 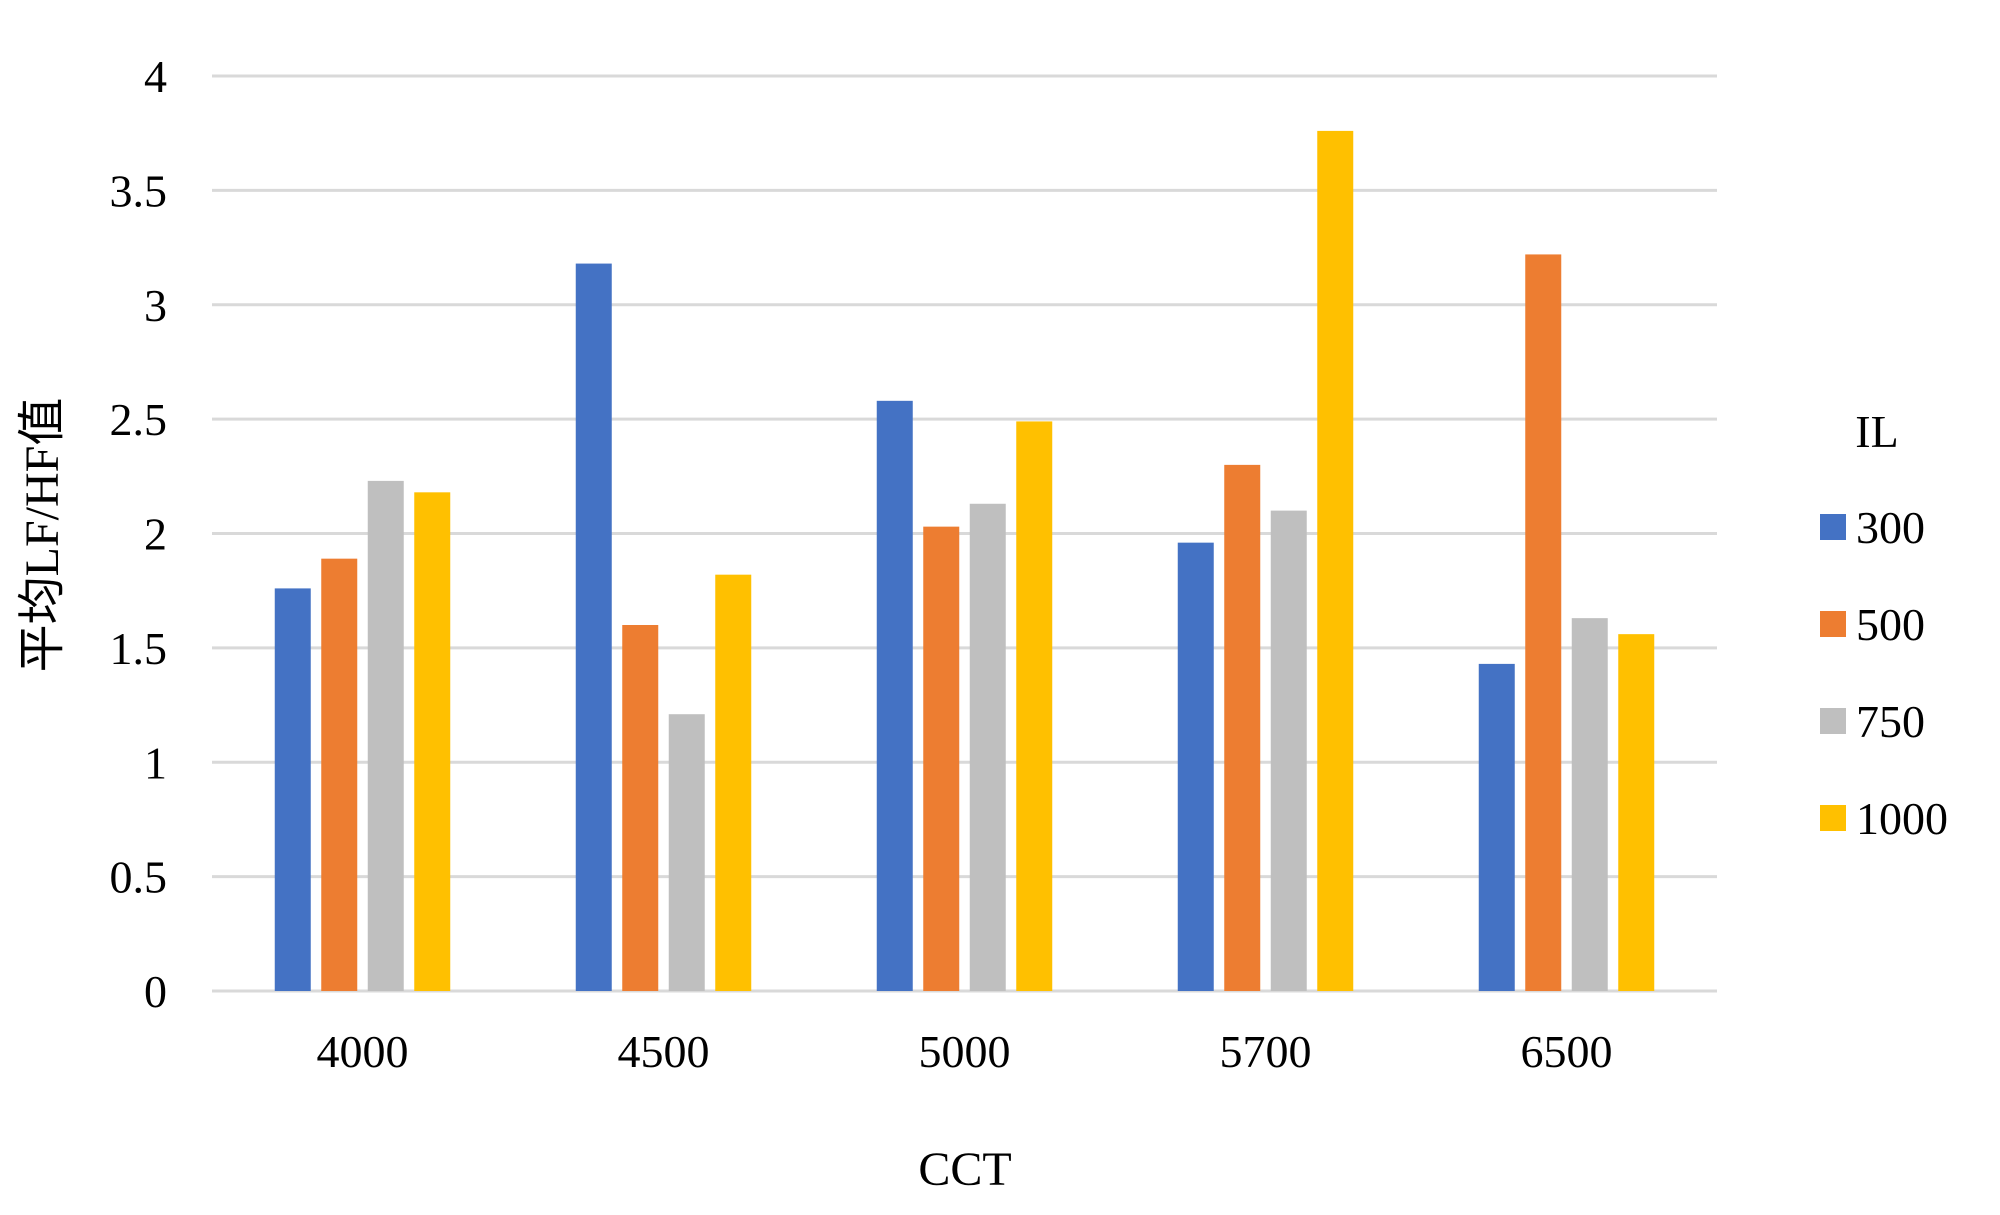 I want to click on x-tick-label: 4000, so click(x=363, y=1051).